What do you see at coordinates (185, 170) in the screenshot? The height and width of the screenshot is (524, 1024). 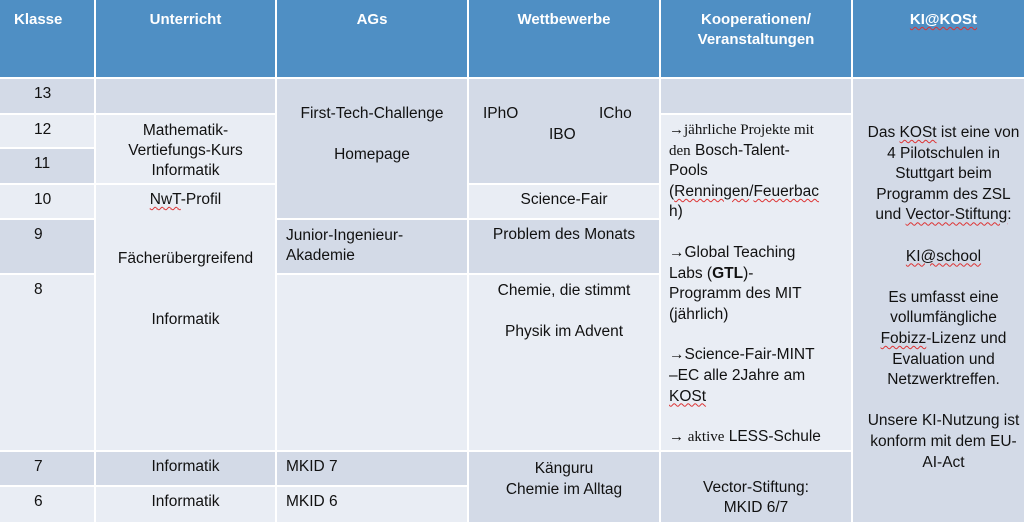 I see `unterricht-line: Informatik` at bounding box center [185, 170].